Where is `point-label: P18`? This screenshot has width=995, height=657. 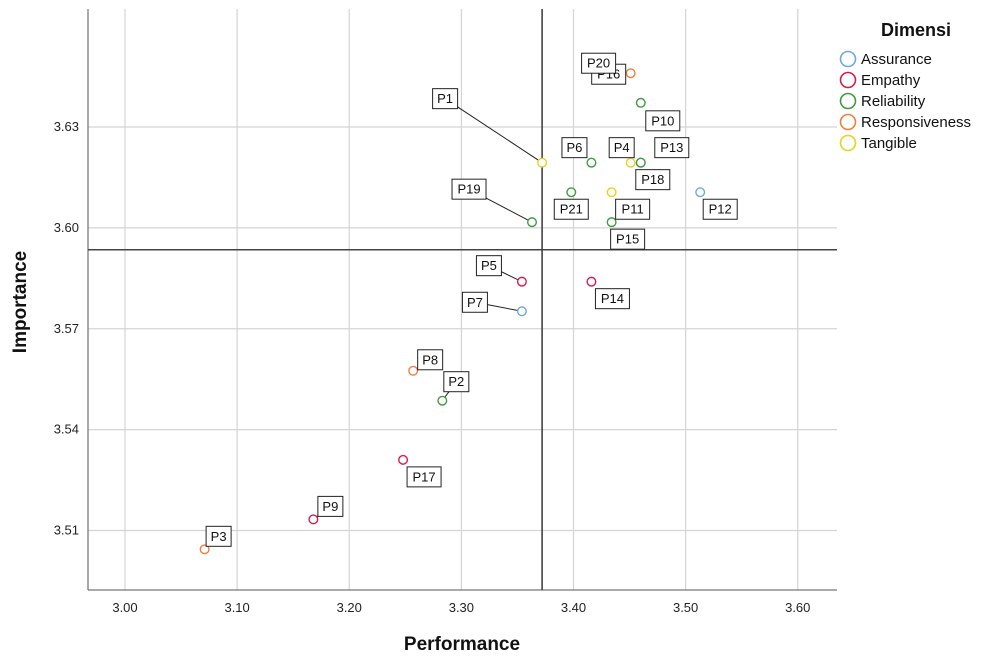
point-label: P18 is located at coordinates (653, 180).